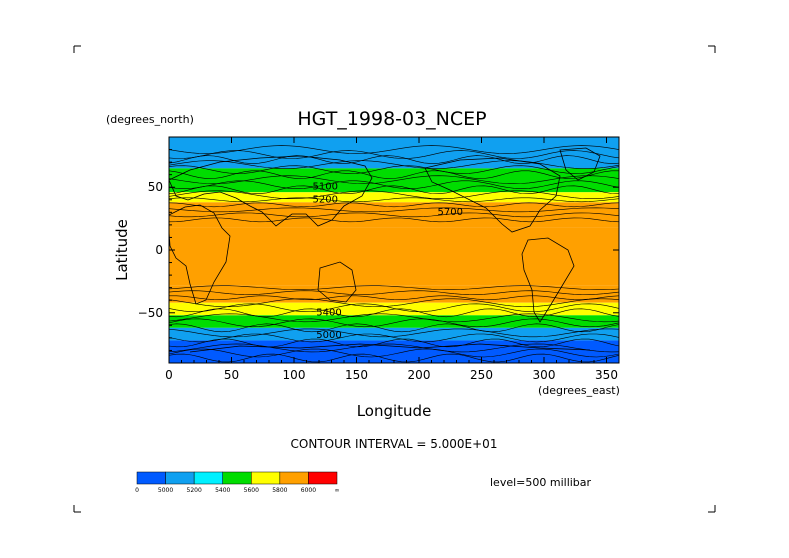  I want to click on x-axis-label: Longitude, so click(394, 411).